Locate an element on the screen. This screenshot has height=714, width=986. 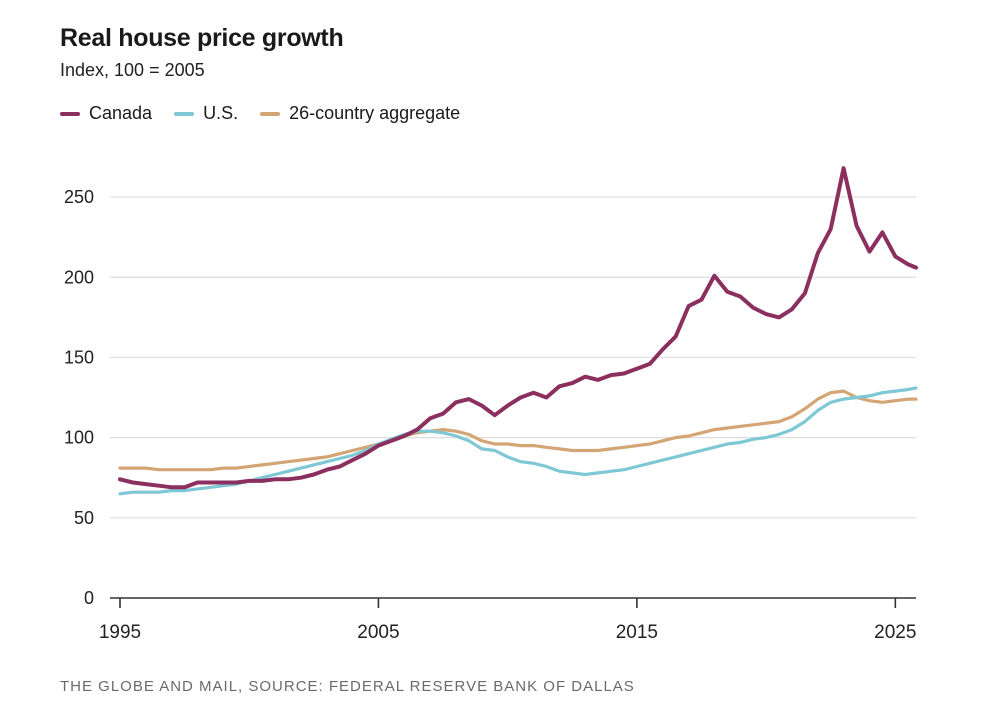
legend-label-aggregate: 26-country aggregate is located at coordinates (375, 113).